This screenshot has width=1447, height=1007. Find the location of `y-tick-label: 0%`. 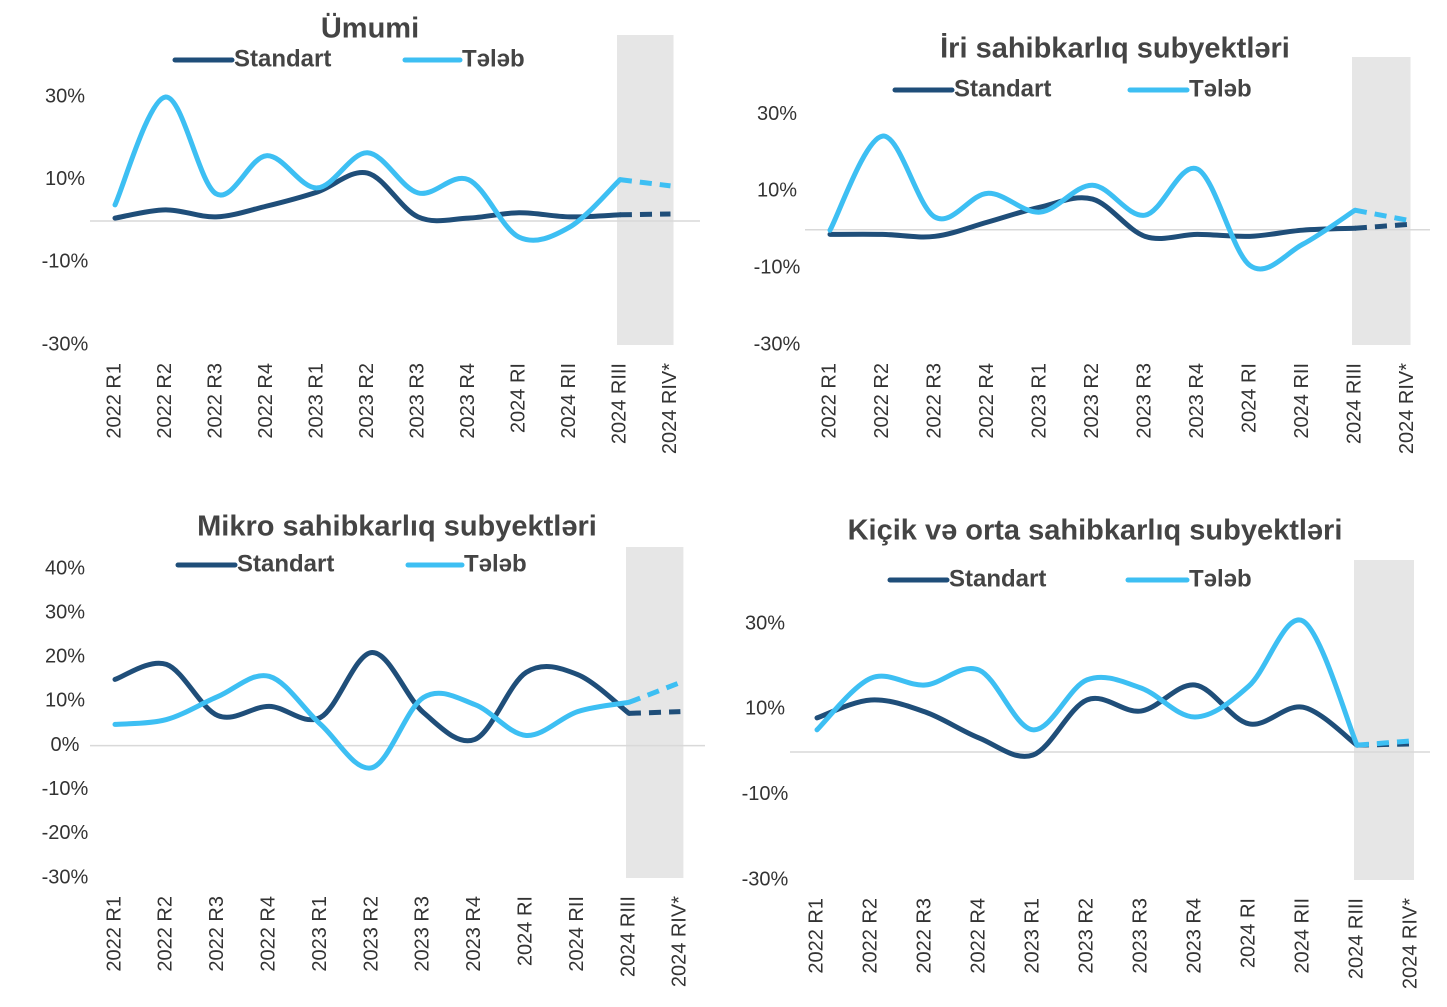

y-tick-label: 0% is located at coordinates (65, 745).